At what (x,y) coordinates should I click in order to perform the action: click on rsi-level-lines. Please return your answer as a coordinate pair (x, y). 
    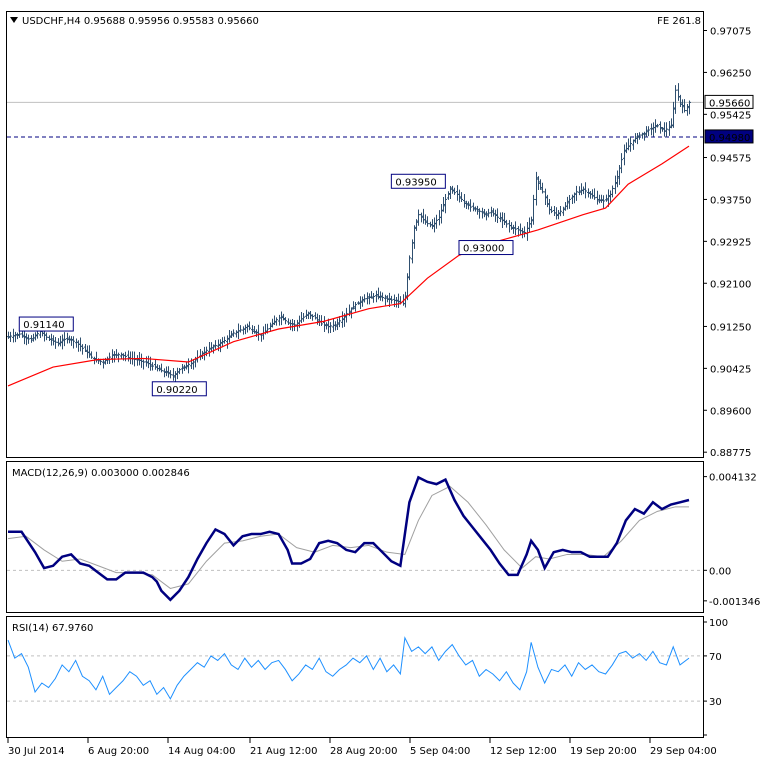
    Looking at the image, I should click on (355, 678).